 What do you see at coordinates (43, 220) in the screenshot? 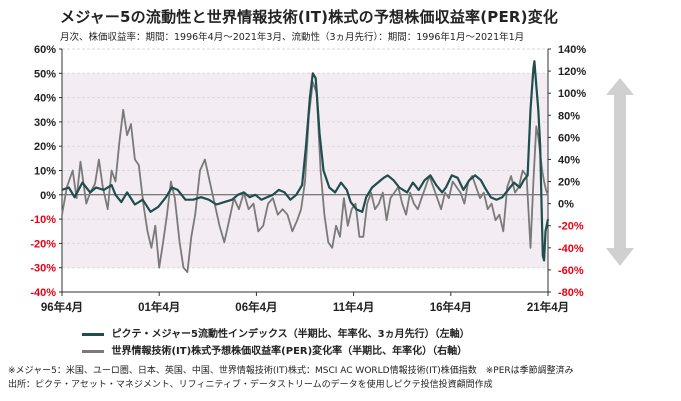
I see `y-left-tick-label: -10%` at bounding box center [43, 220].